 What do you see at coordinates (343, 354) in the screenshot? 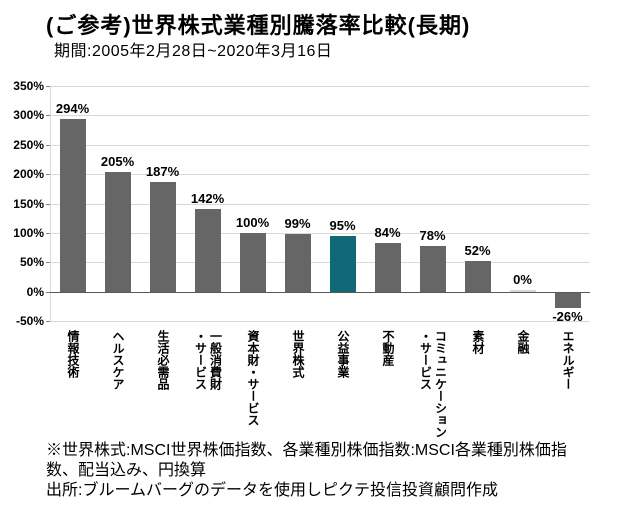
I see `category-label: 公益事業` at bounding box center [343, 354].